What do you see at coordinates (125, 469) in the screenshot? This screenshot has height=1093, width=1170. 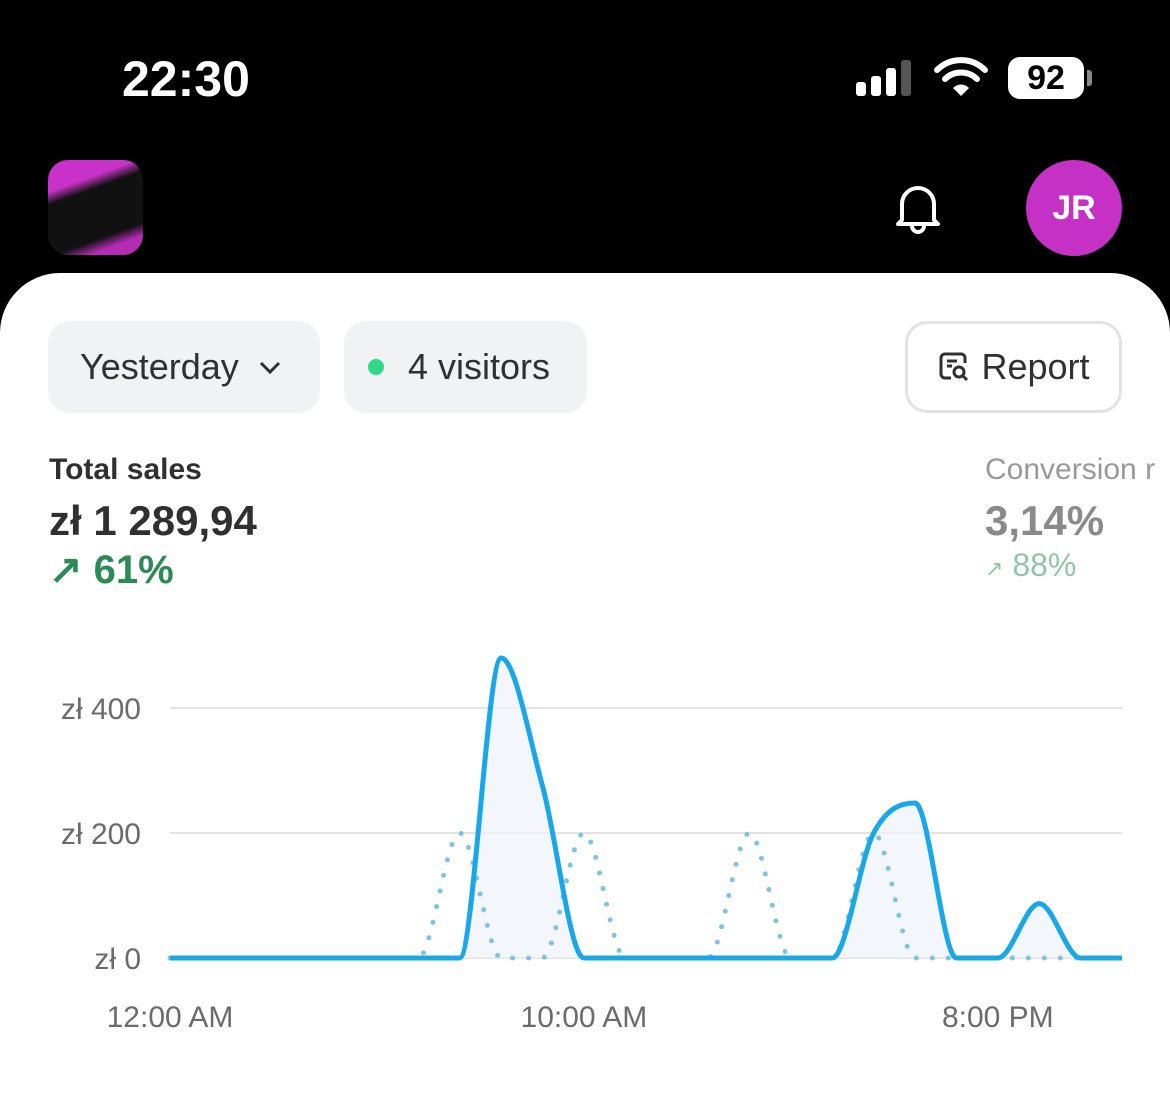 I see `metric-label: Total sales` at bounding box center [125, 469].